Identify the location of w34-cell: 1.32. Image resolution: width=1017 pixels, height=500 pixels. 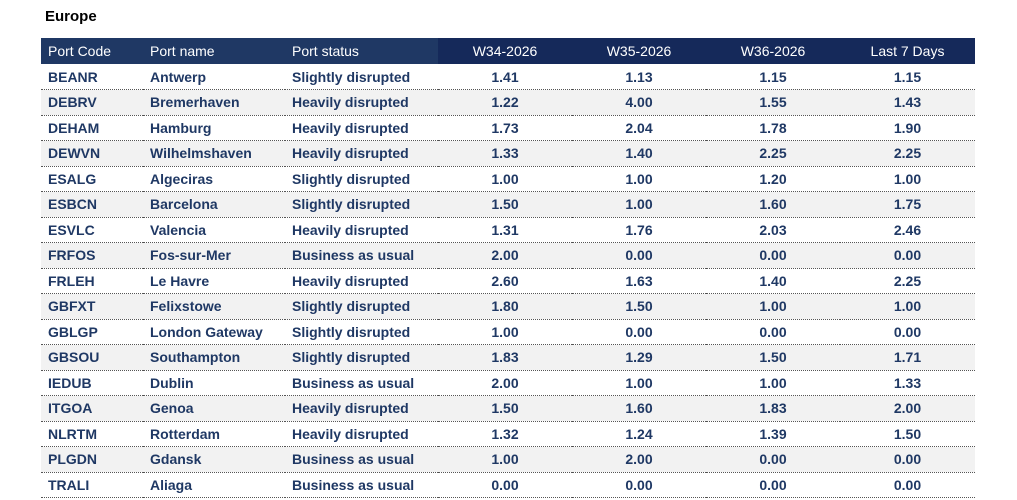
(505, 434).